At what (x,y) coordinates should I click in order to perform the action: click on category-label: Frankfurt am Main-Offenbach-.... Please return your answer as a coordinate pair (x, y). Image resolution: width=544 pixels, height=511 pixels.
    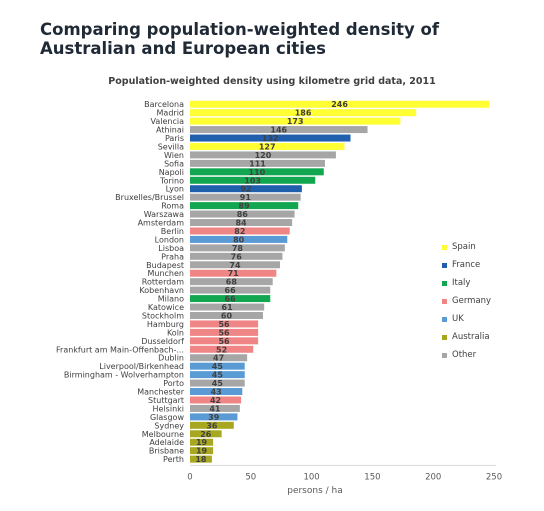
    Looking at the image, I should click on (120, 349).